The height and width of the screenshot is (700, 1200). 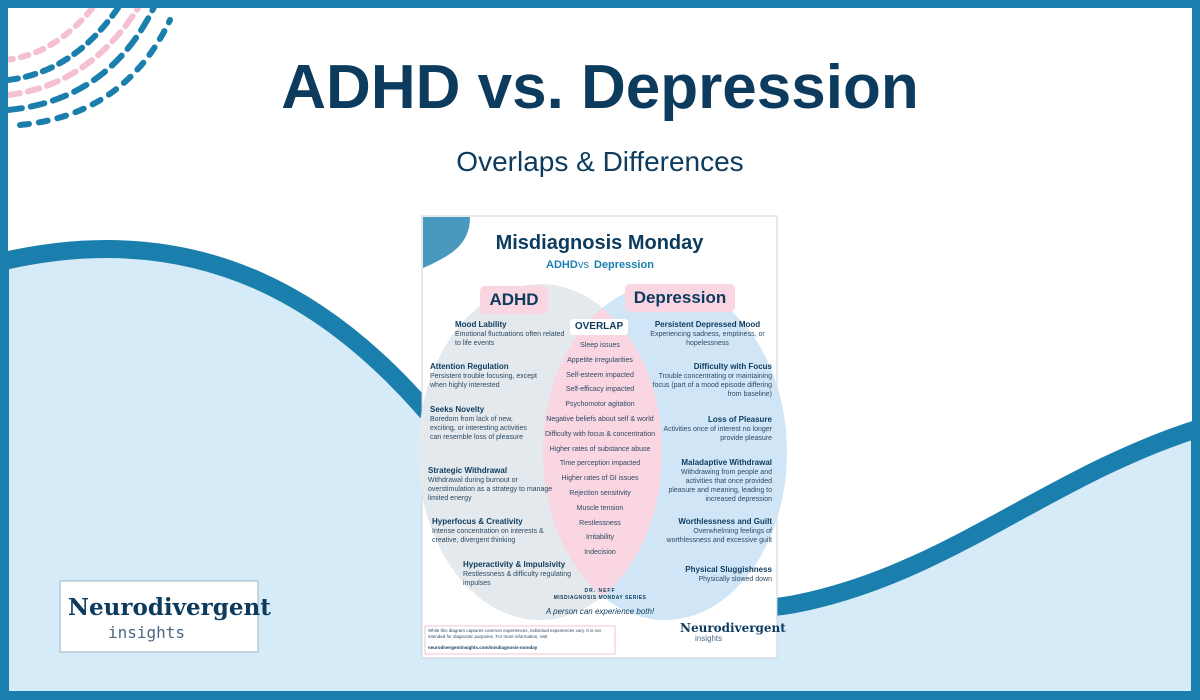 I want to click on overlap-item: Irritability, so click(x=599, y=538).